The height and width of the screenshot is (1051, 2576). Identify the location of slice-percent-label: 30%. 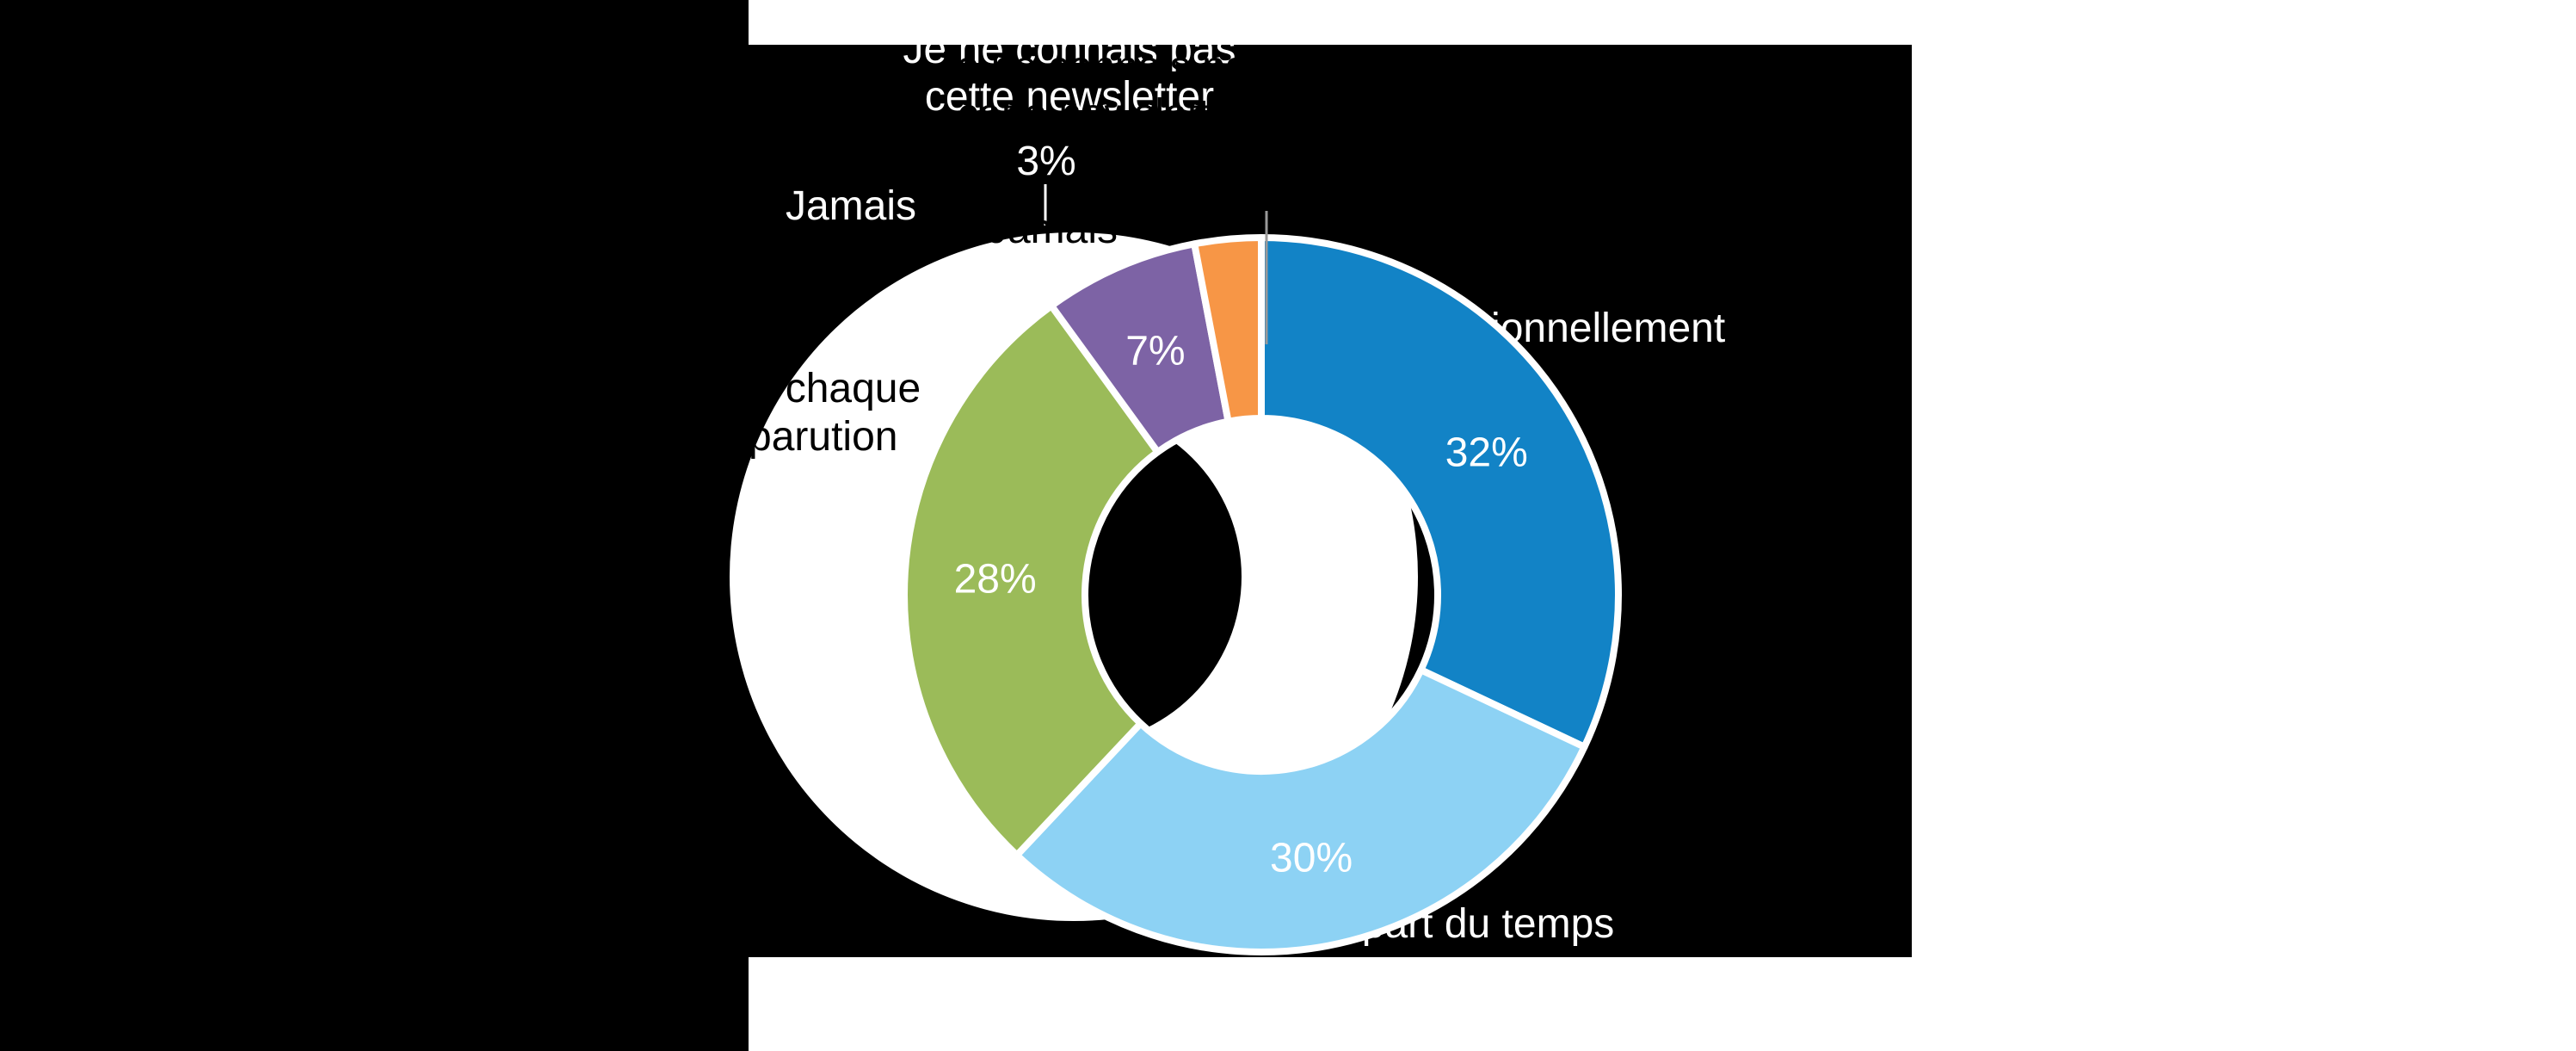
(1312, 858).